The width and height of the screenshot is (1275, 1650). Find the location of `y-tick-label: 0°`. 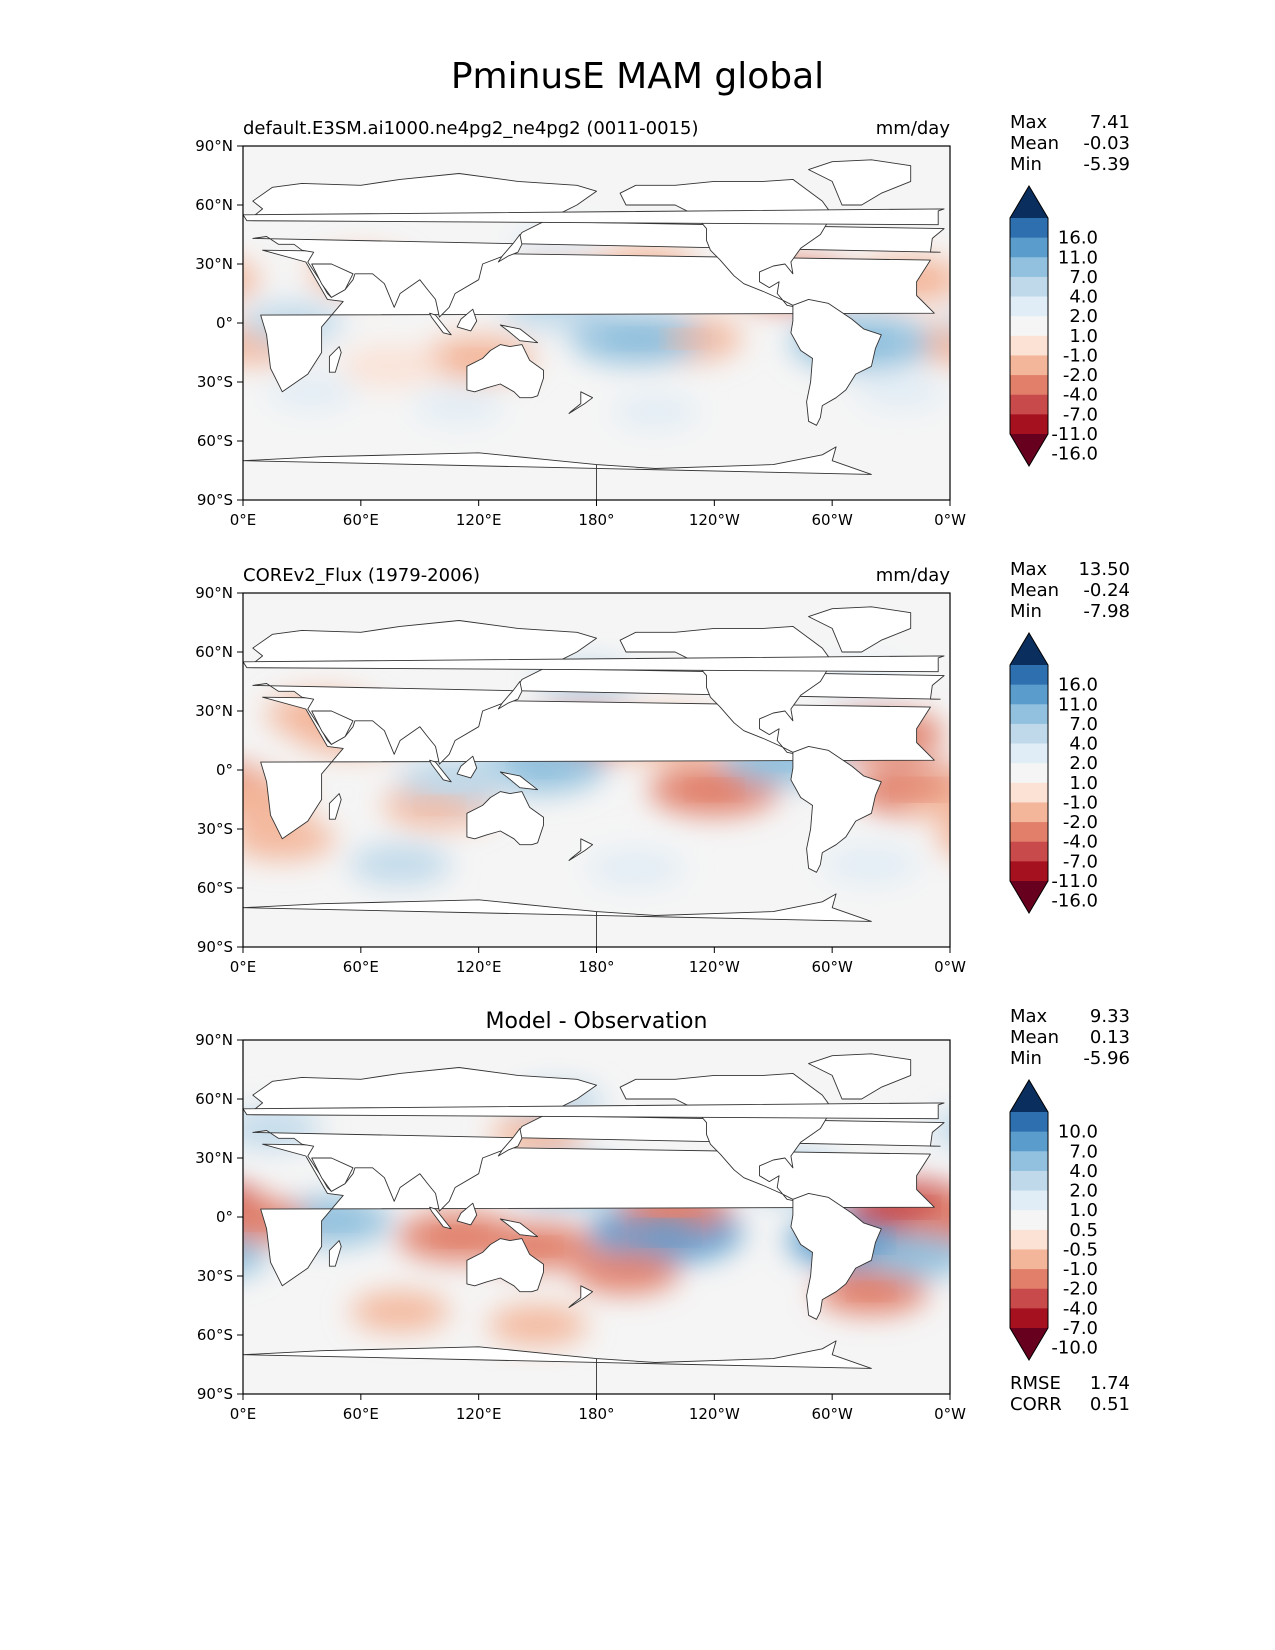

y-tick-label: 0° is located at coordinates (224, 1217).